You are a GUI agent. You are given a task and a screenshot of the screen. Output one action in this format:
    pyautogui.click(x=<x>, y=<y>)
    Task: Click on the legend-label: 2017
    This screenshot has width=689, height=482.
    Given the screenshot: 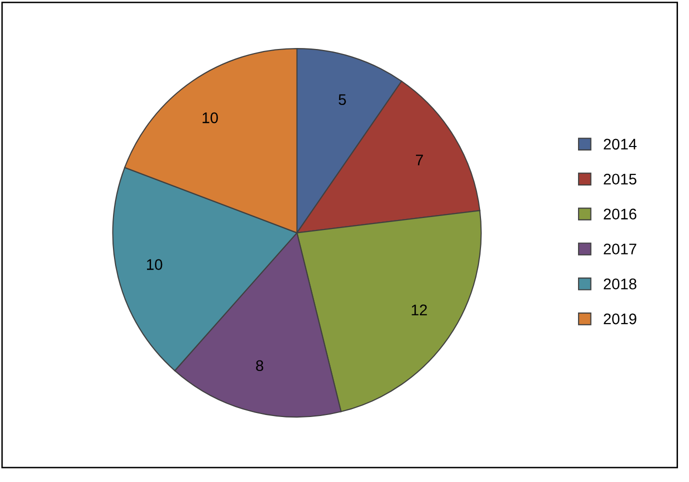 What is the action you would take?
    pyautogui.click(x=620, y=249)
    